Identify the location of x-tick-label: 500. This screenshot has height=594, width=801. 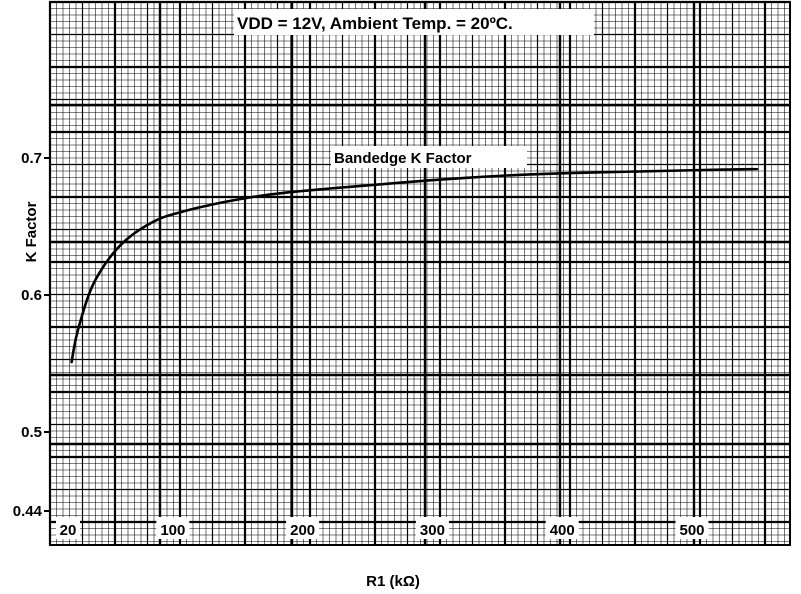
(691, 530).